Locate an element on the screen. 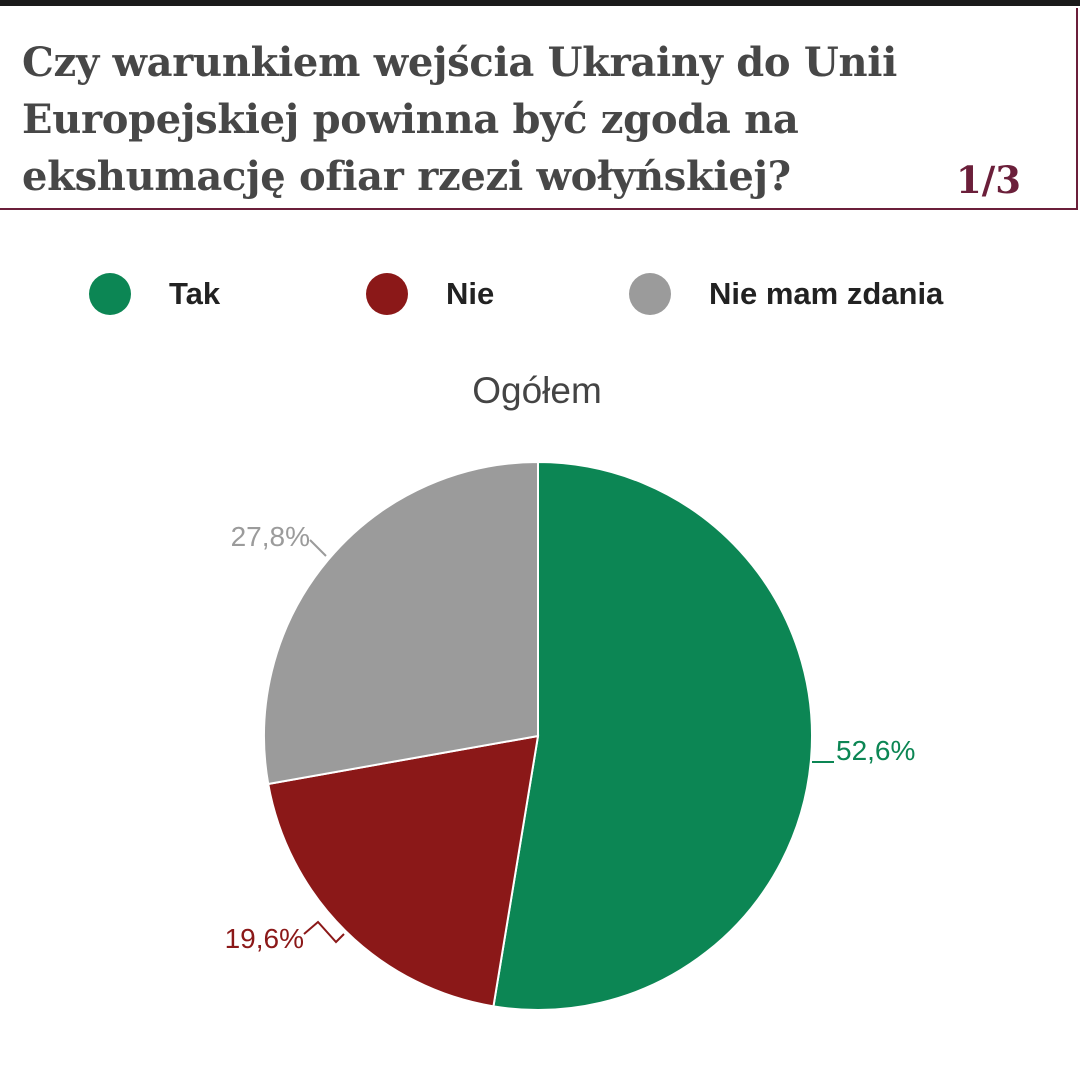 This screenshot has width=1080, height=1083. pie-slice-nie is located at coordinates (403, 871).